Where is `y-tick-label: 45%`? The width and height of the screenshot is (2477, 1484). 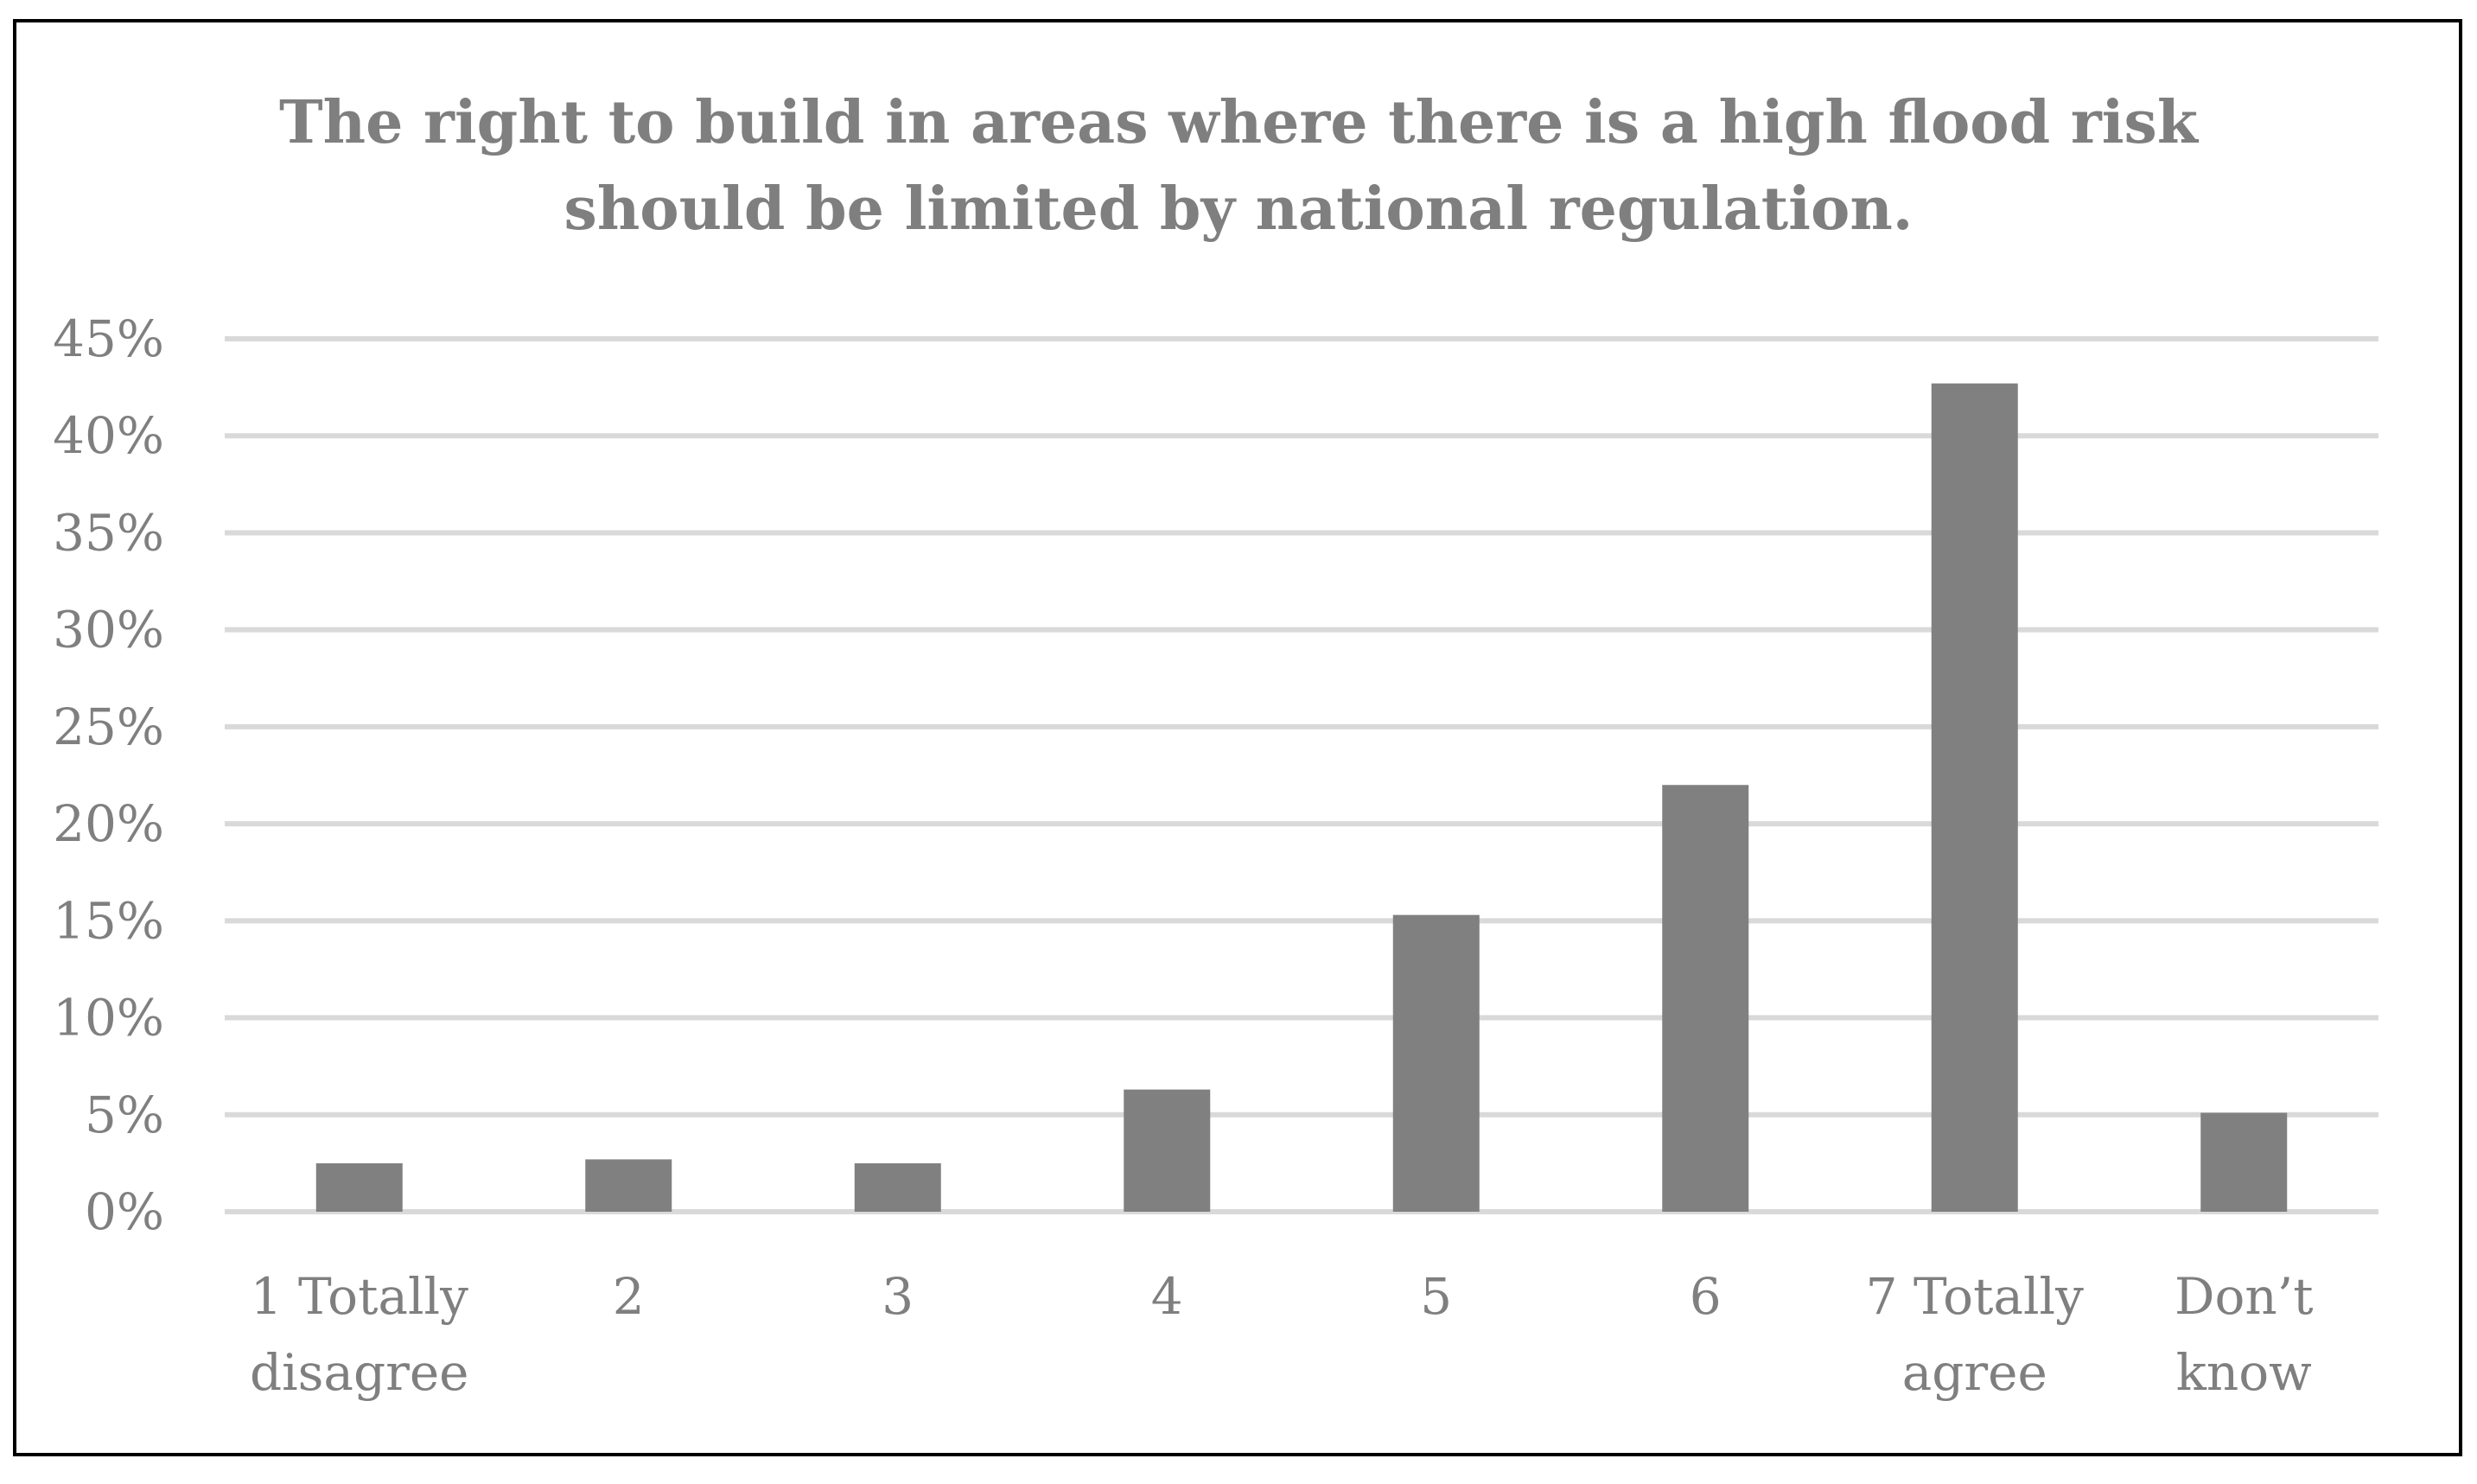
y-tick-label: 45% is located at coordinates (108, 339).